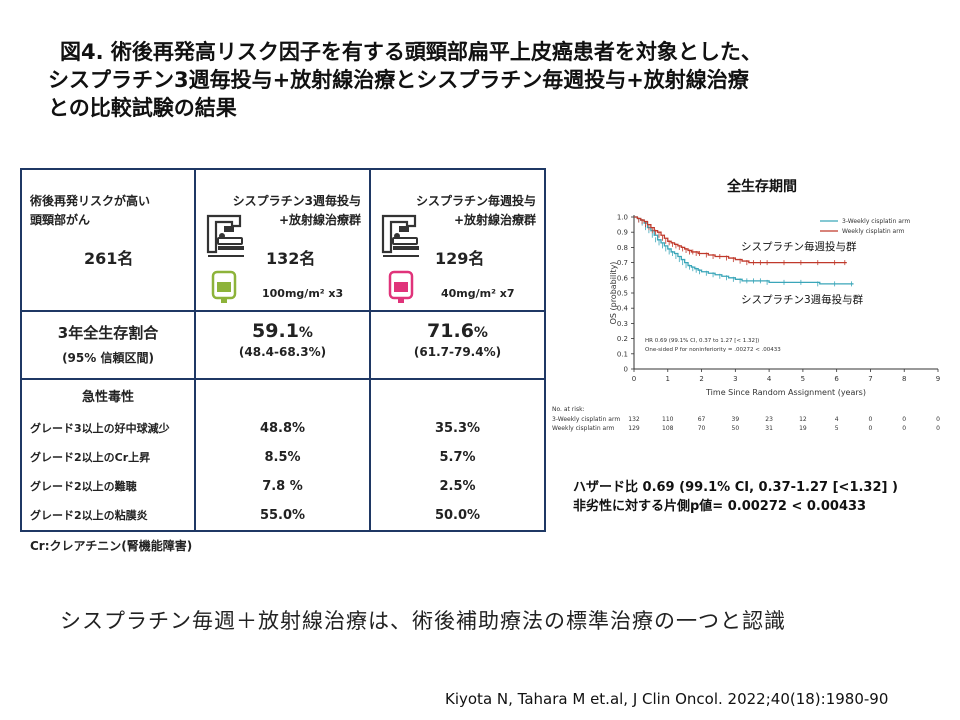 Image resolution: width=960 pixels, height=720 pixels. What do you see at coordinates (799, 246) in the screenshot?
I see `annotation-weekly: シスプラチン毎週投与群` at bounding box center [799, 246].